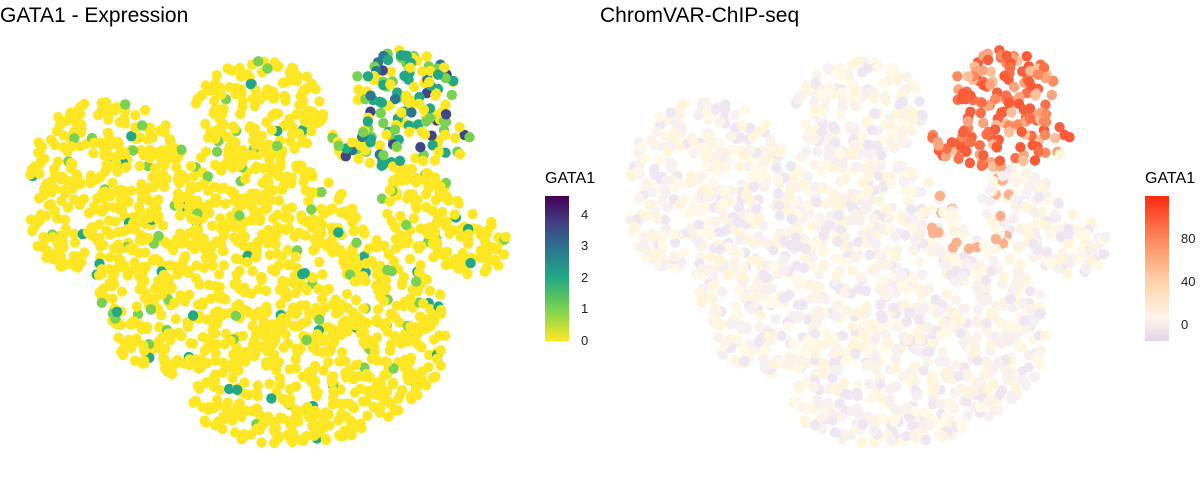  Describe the element at coordinates (585, 246) in the screenshot. I see `colorbar-tick-label: 3` at that location.